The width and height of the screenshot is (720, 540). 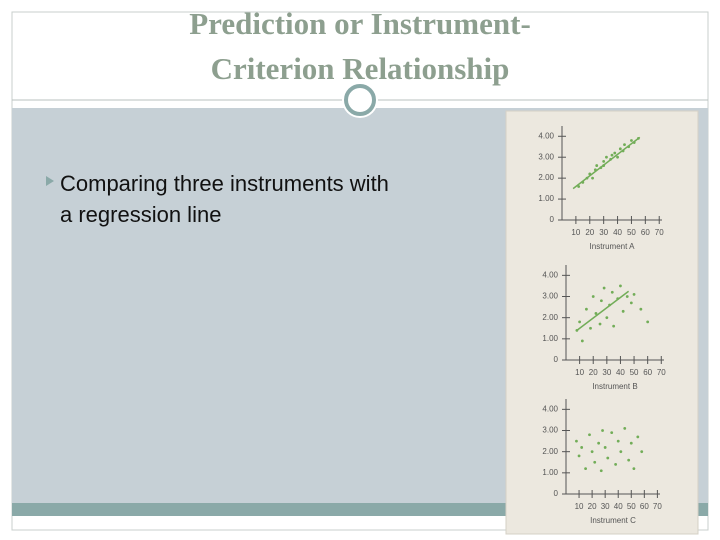 What do you see at coordinates (140, 214) in the screenshot?
I see `bullet-text: a regression line` at bounding box center [140, 214].